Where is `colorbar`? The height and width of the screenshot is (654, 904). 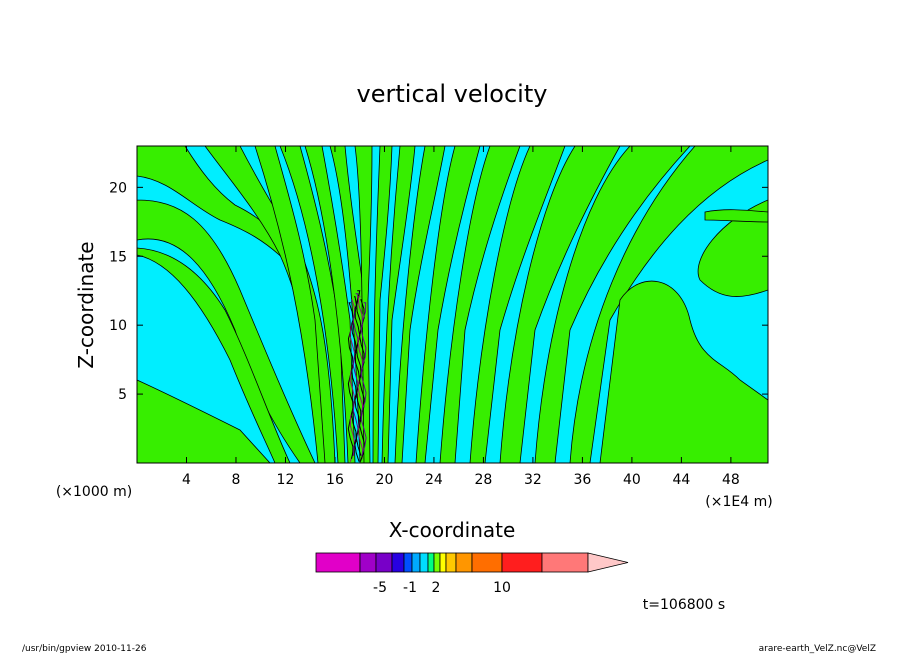 colorbar is located at coordinates (472, 562).